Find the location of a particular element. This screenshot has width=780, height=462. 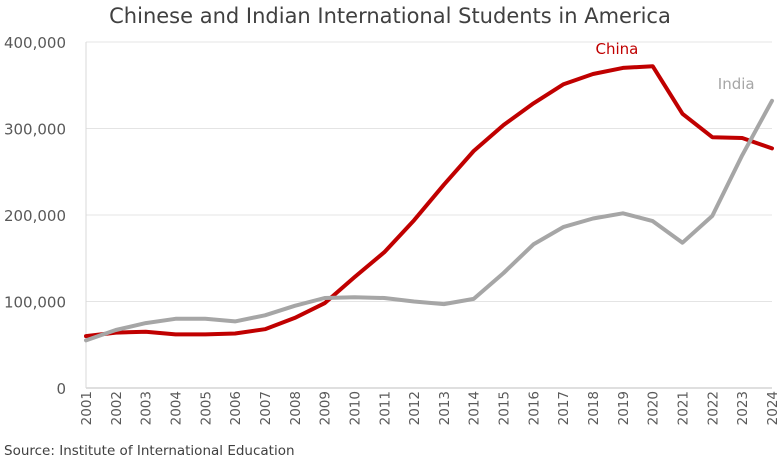

x-tick-label: 2022 is located at coordinates (713, 408).